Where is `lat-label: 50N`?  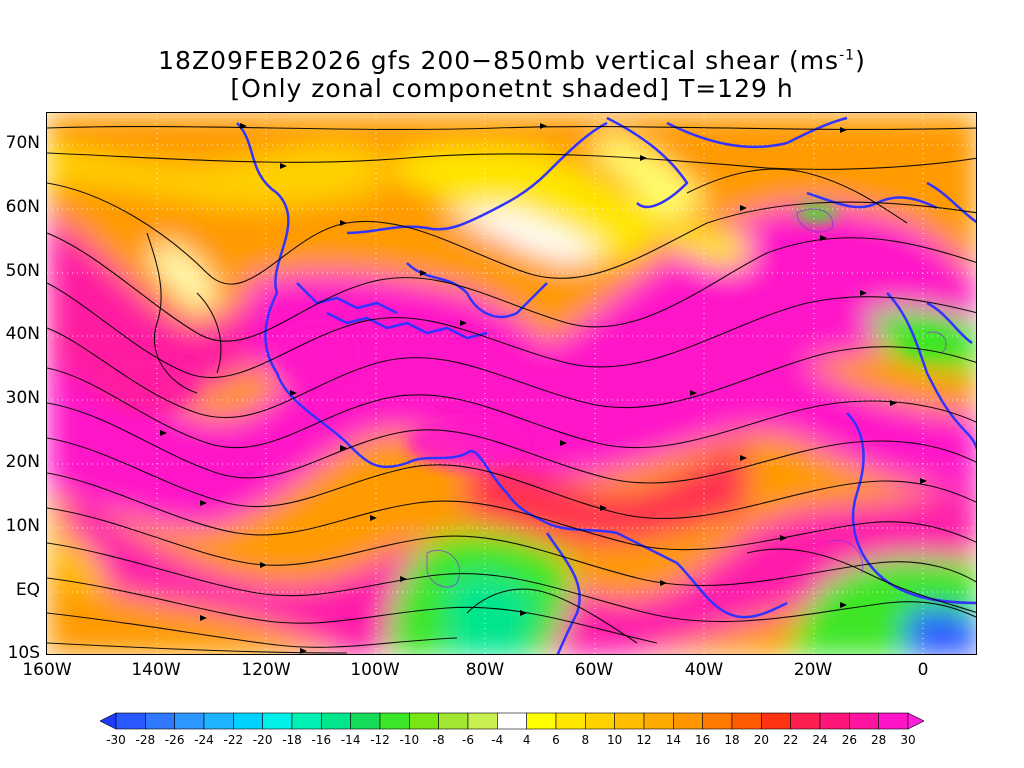 lat-label: 50N is located at coordinates (22, 271).